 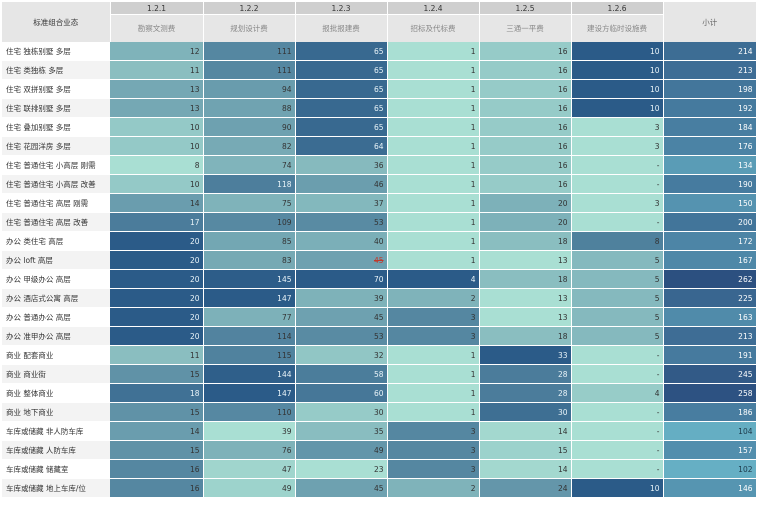 I want to click on total-cell: 184, so click(x=710, y=127).